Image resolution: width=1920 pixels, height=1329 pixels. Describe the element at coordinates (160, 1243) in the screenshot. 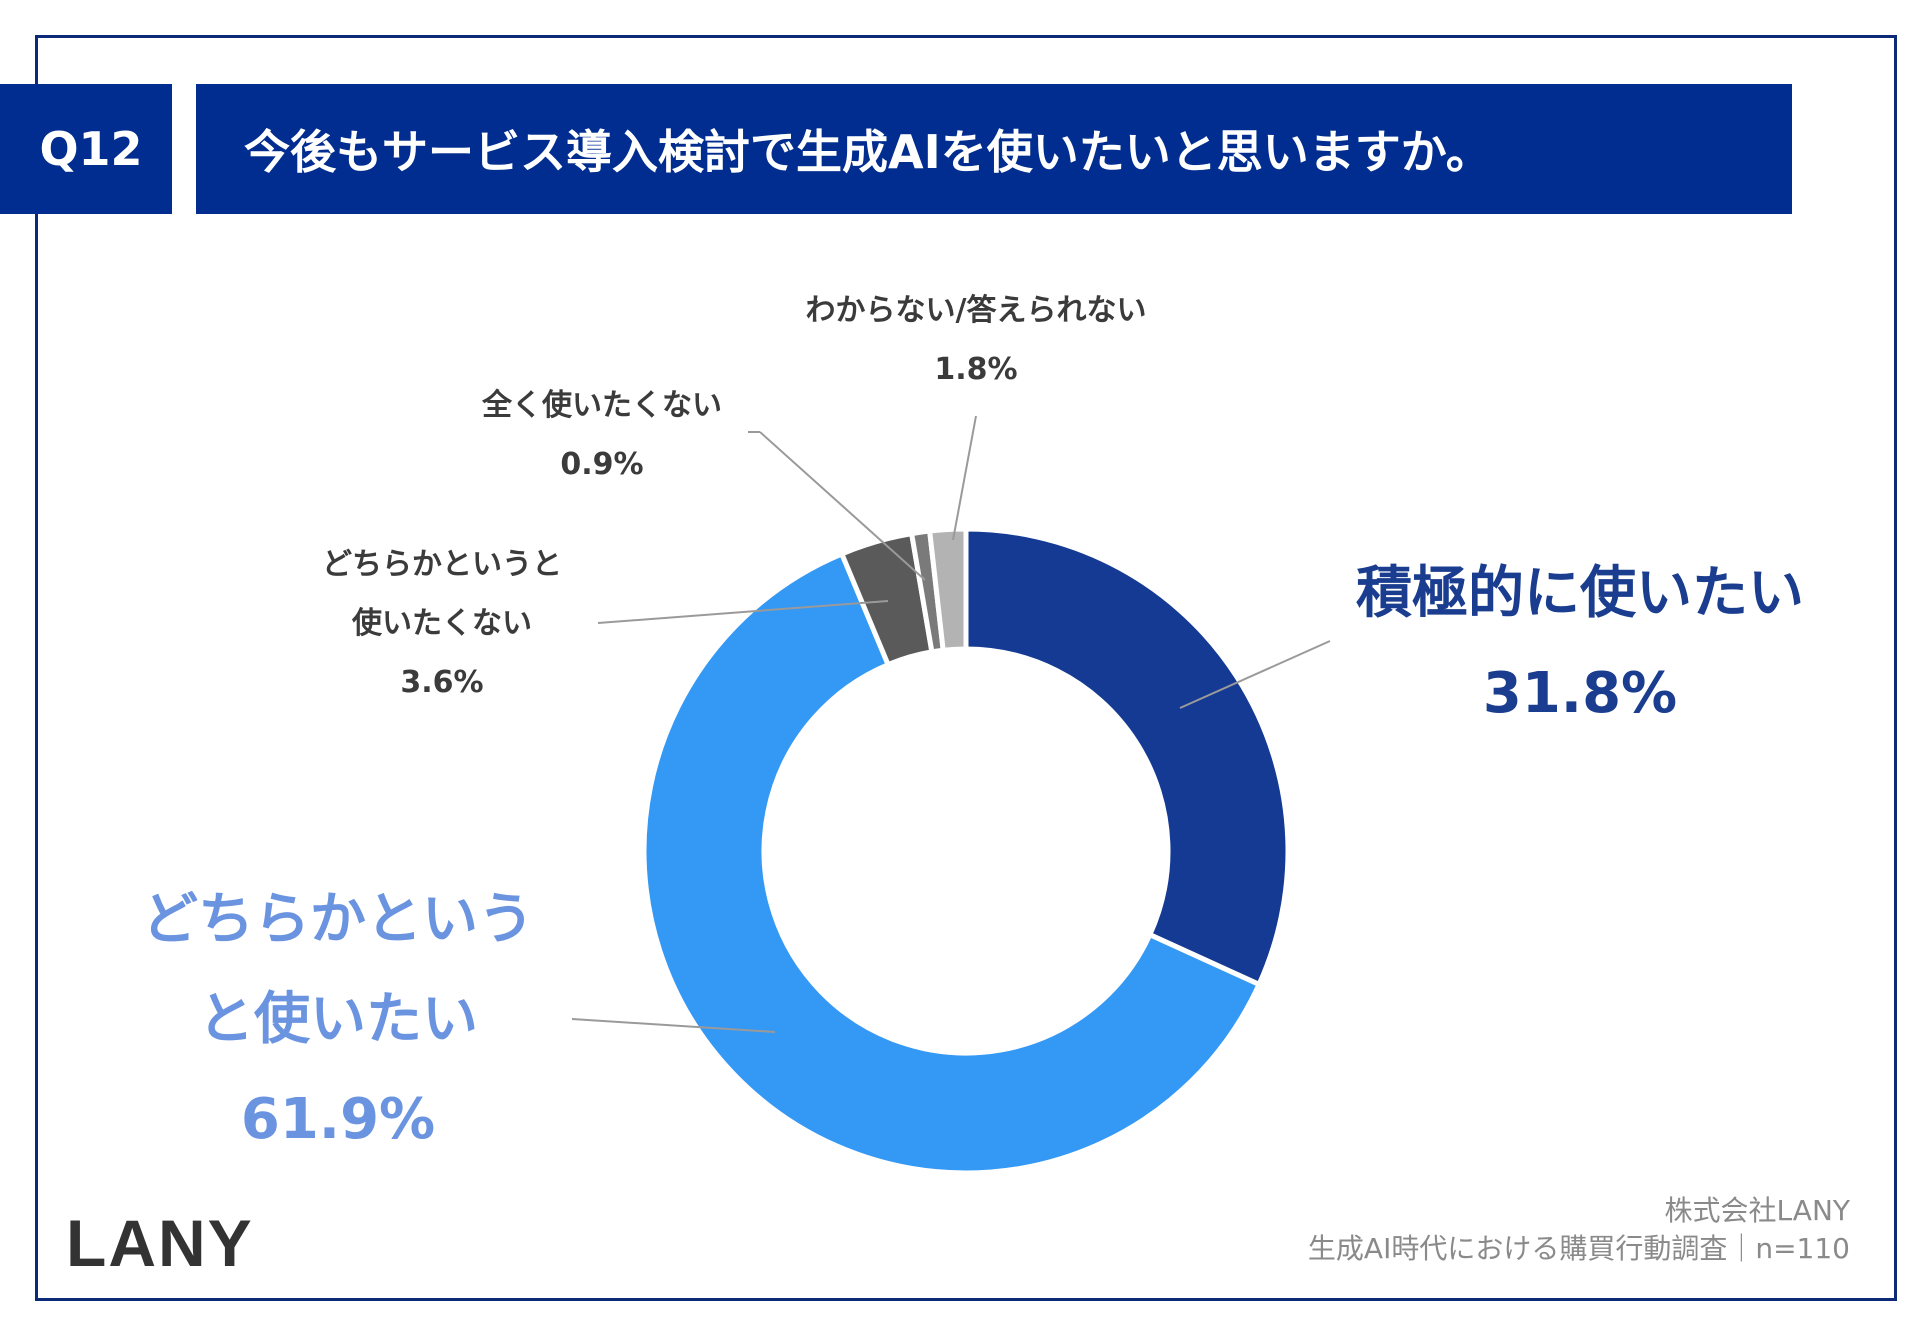

I see `lany-logo: LANY` at that location.